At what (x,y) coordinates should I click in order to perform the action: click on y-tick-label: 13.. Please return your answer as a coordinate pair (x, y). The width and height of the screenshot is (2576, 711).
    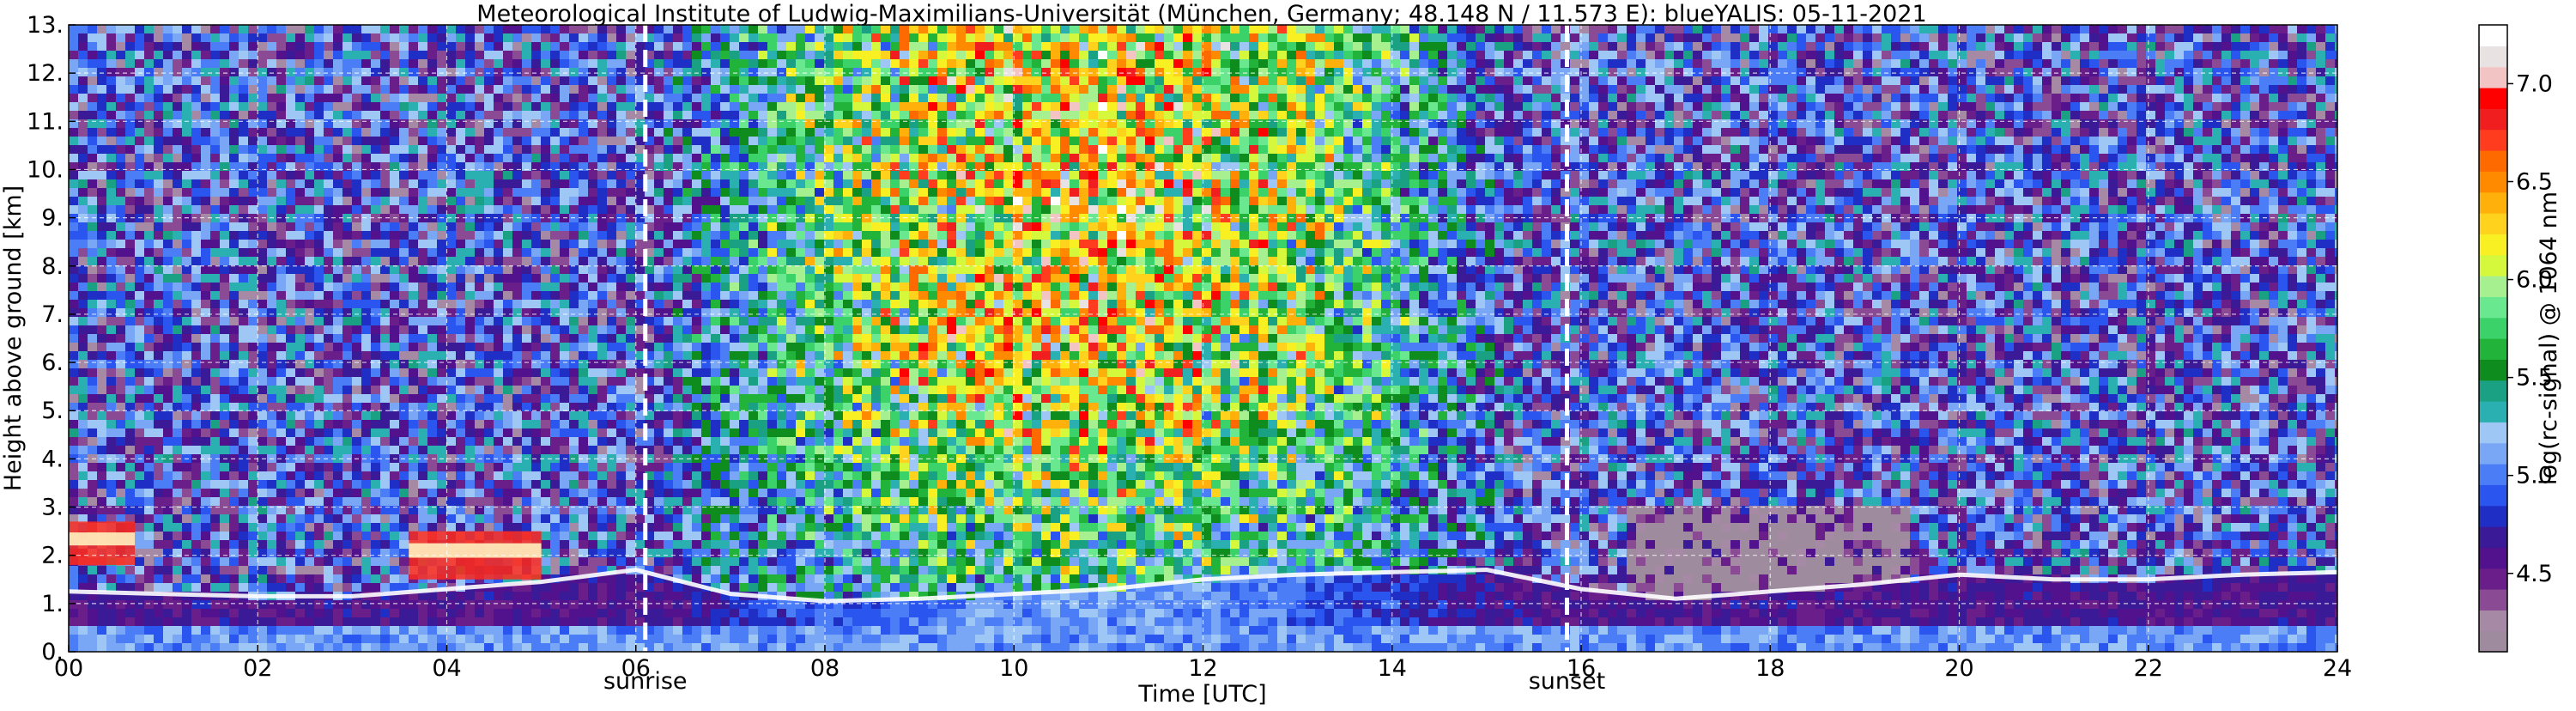
    Looking at the image, I should click on (45, 25).